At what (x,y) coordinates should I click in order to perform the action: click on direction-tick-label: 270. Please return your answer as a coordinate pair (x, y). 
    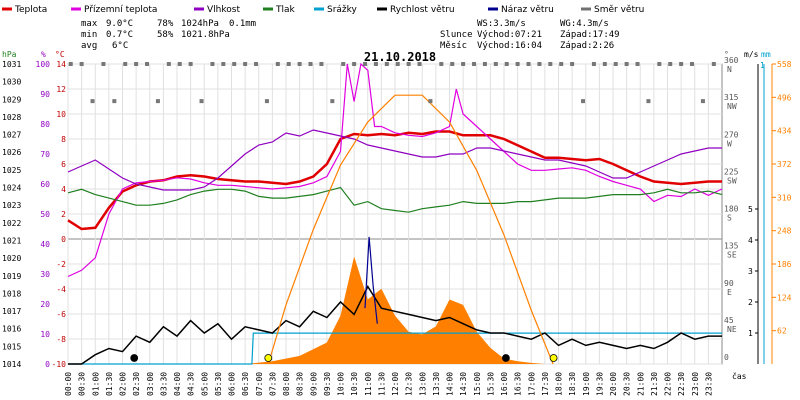
    Looking at the image, I should click on (731, 134).